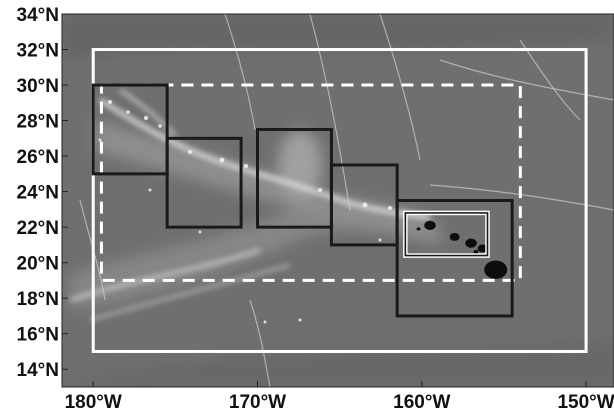 This screenshot has width=614, height=413. I want to click on x-tick-label: 150°W, so click(585, 402).